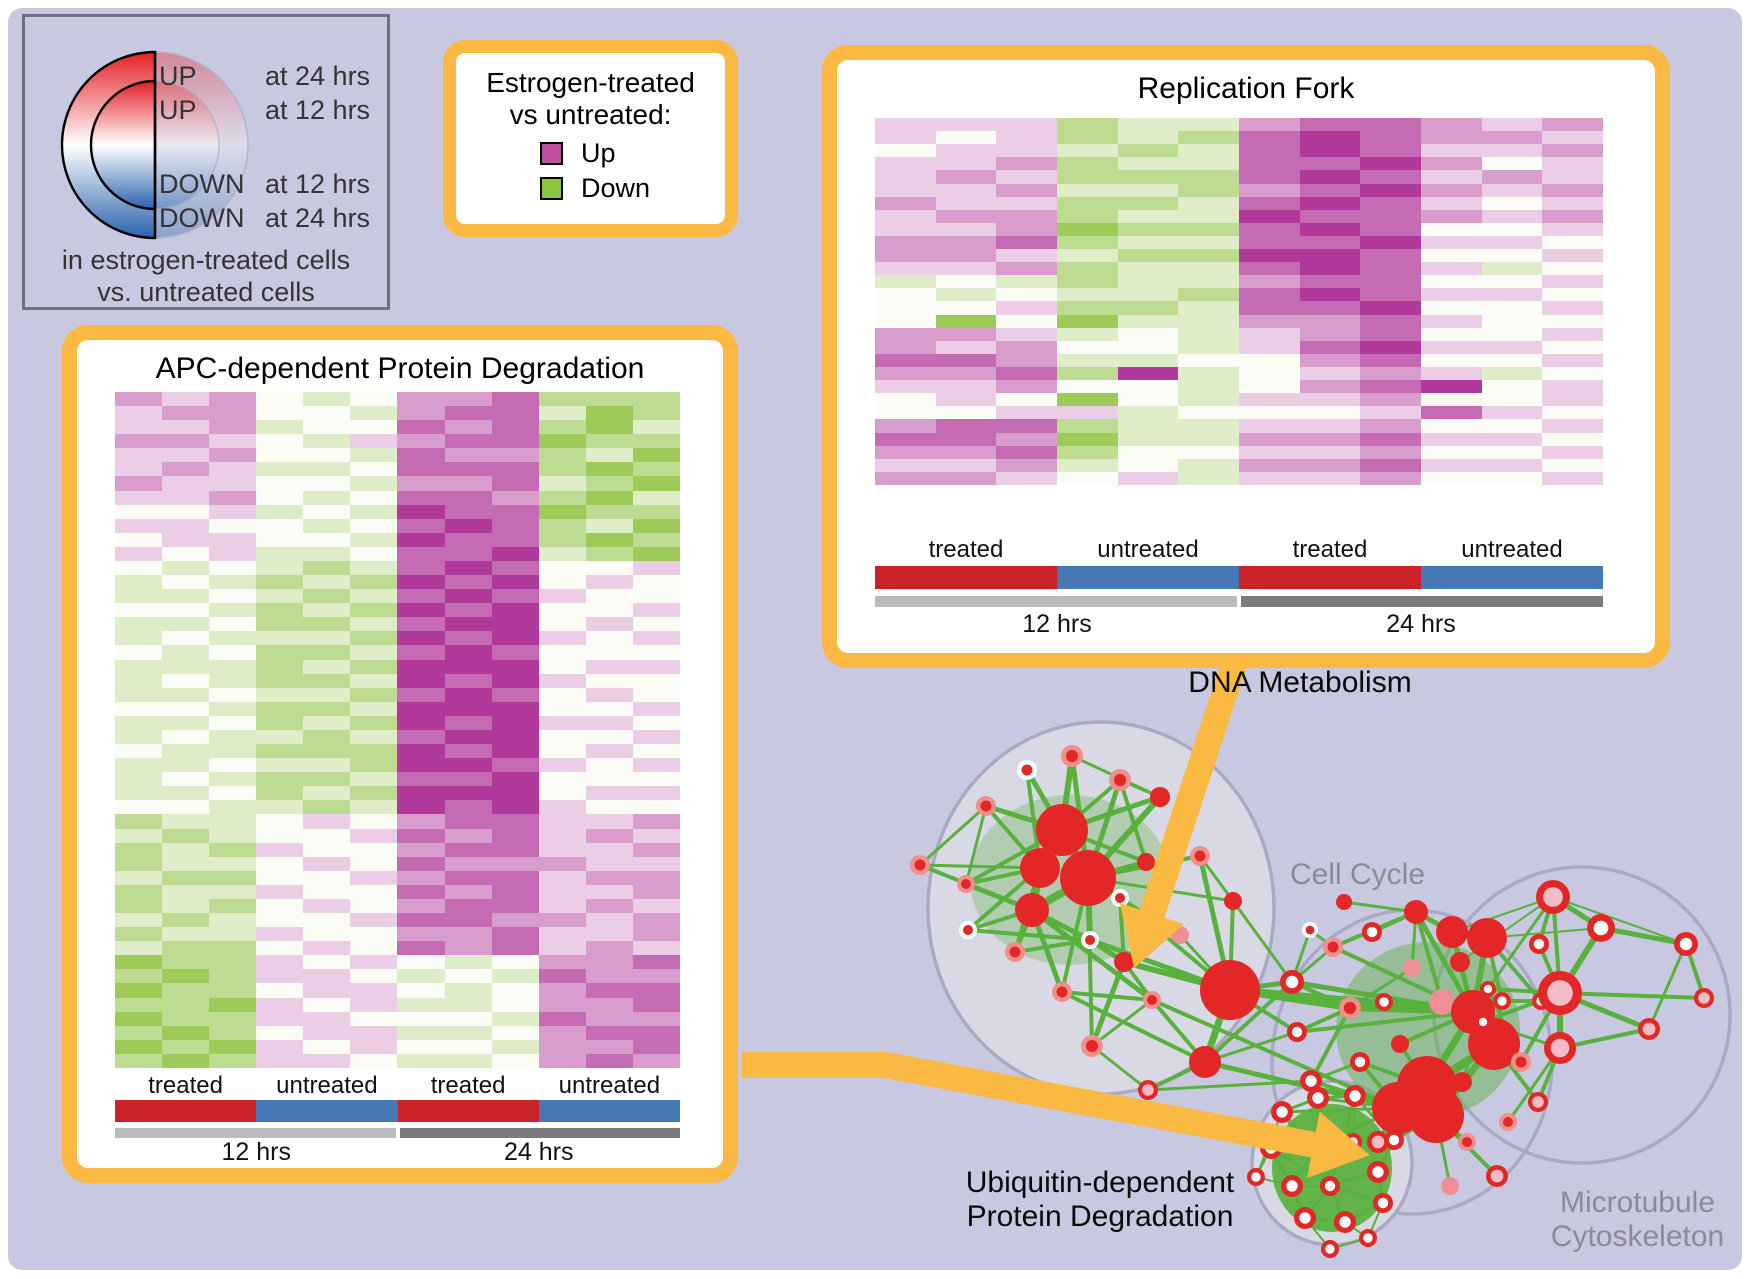 The image size is (1750, 1279). What do you see at coordinates (1357, 874) in the screenshot?
I see `cell-cycle-label: Cell Cycle` at bounding box center [1357, 874].